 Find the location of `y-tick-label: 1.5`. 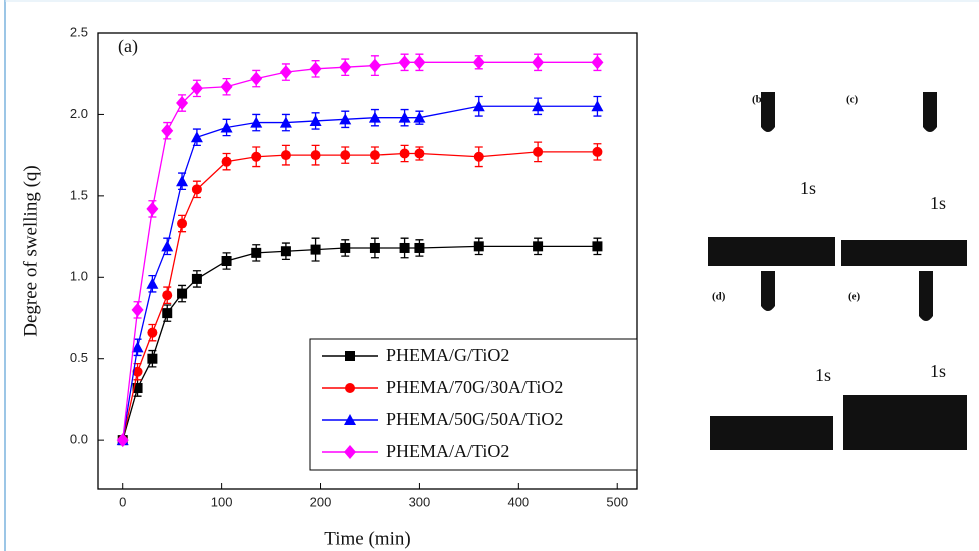

y-tick-label: 1.5 is located at coordinates (79, 194).